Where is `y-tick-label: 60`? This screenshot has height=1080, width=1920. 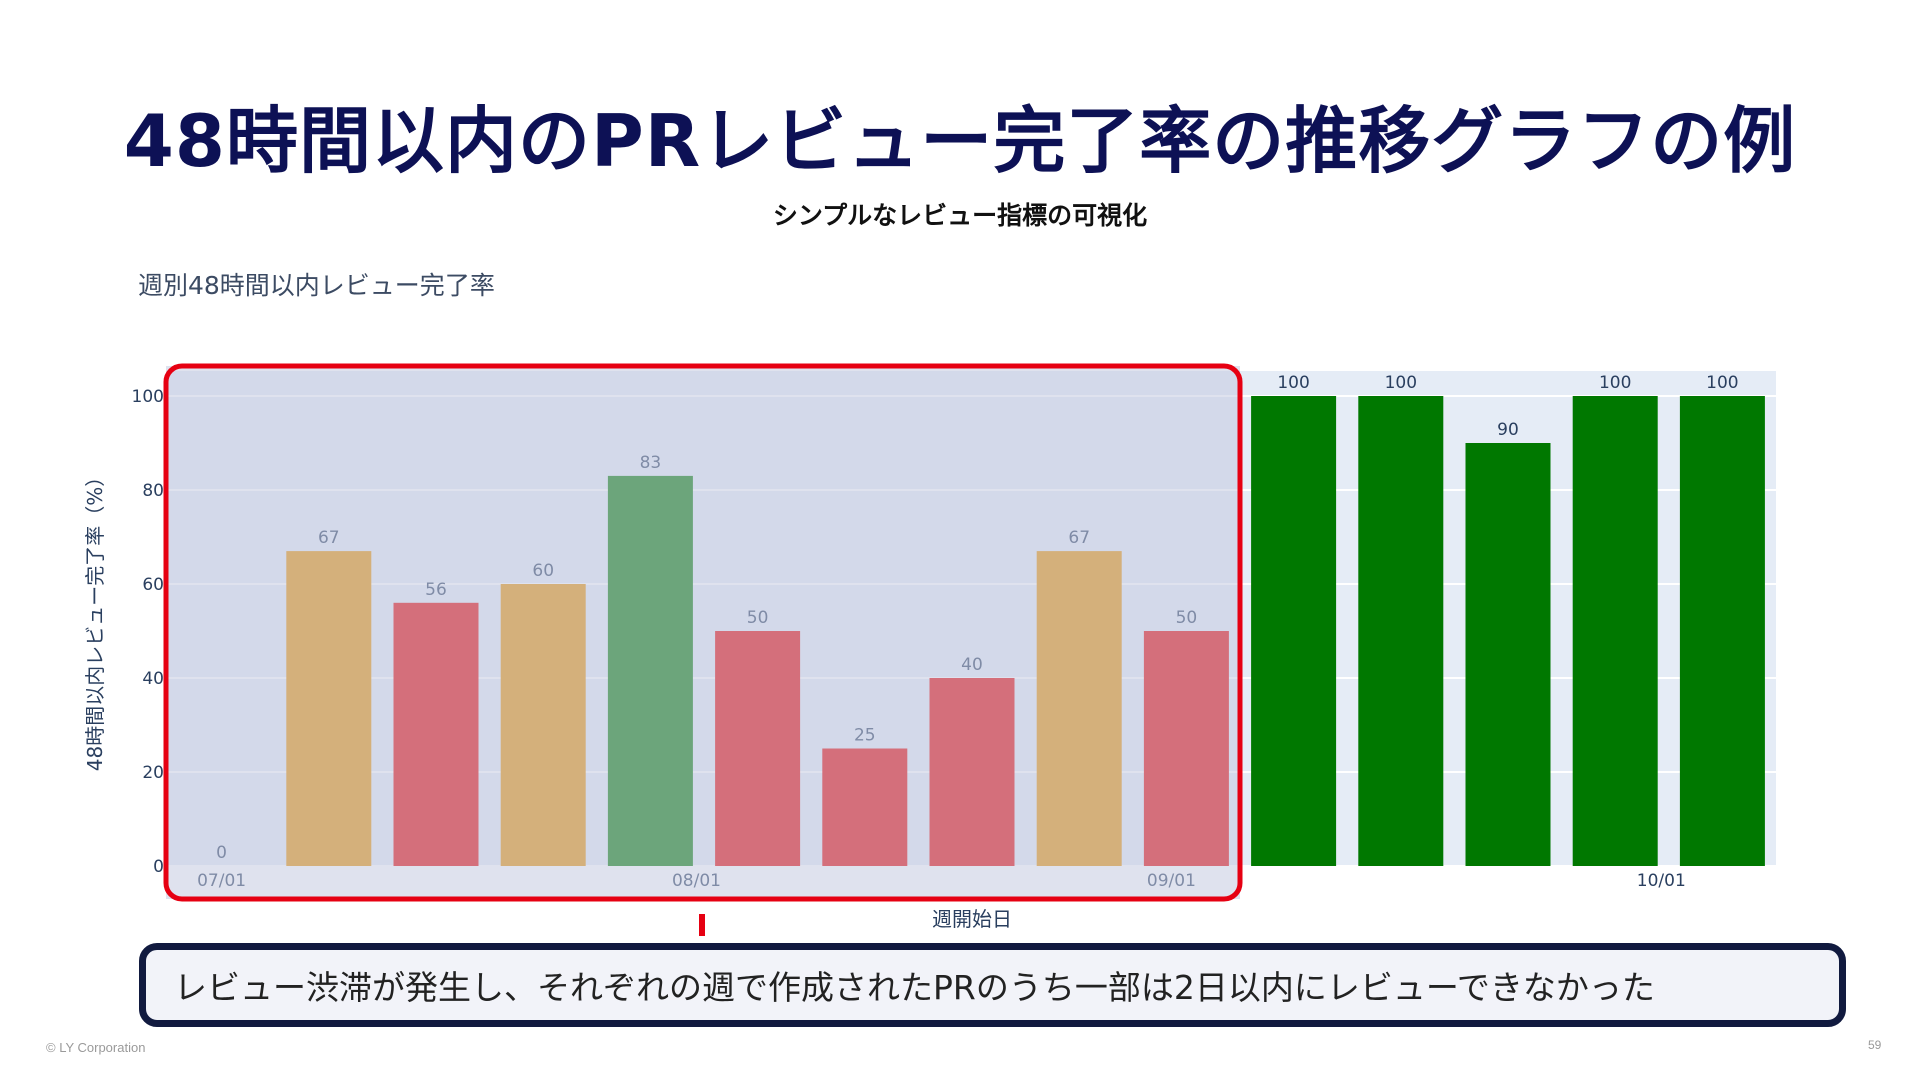 y-tick-label: 60 is located at coordinates (153, 585).